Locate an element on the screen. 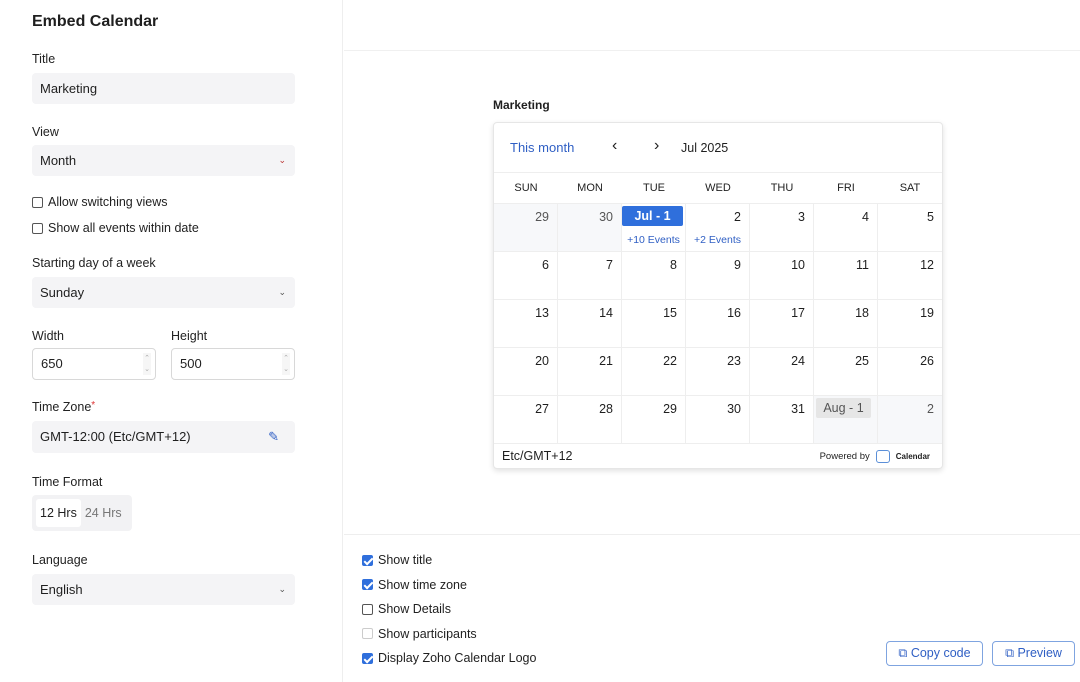 This screenshot has height=682, width=1080. option-checkbox: Show Details is located at coordinates (406, 609).